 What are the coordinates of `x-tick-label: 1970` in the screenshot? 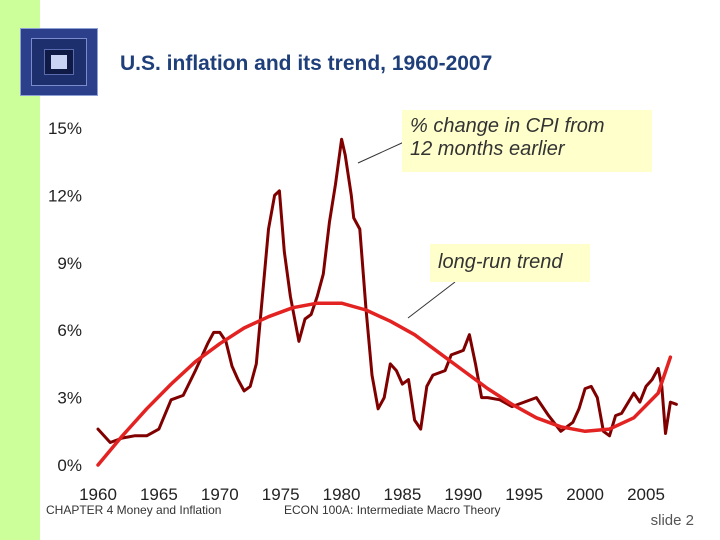 It's located at (220, 494).